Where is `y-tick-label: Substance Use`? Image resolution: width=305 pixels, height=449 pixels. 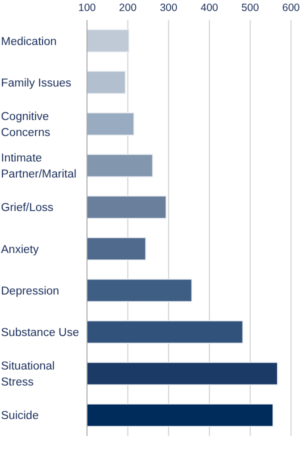 y-tick-label: Substance Use is located at coordinates (40, 333).